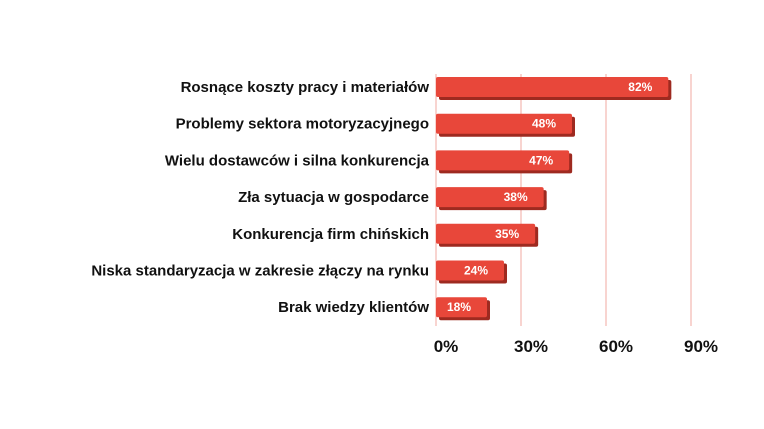 Image resolution: width=764 pixels, height=429 pixels. I want to click on x-tick-label: 90%, so click(701, 346).